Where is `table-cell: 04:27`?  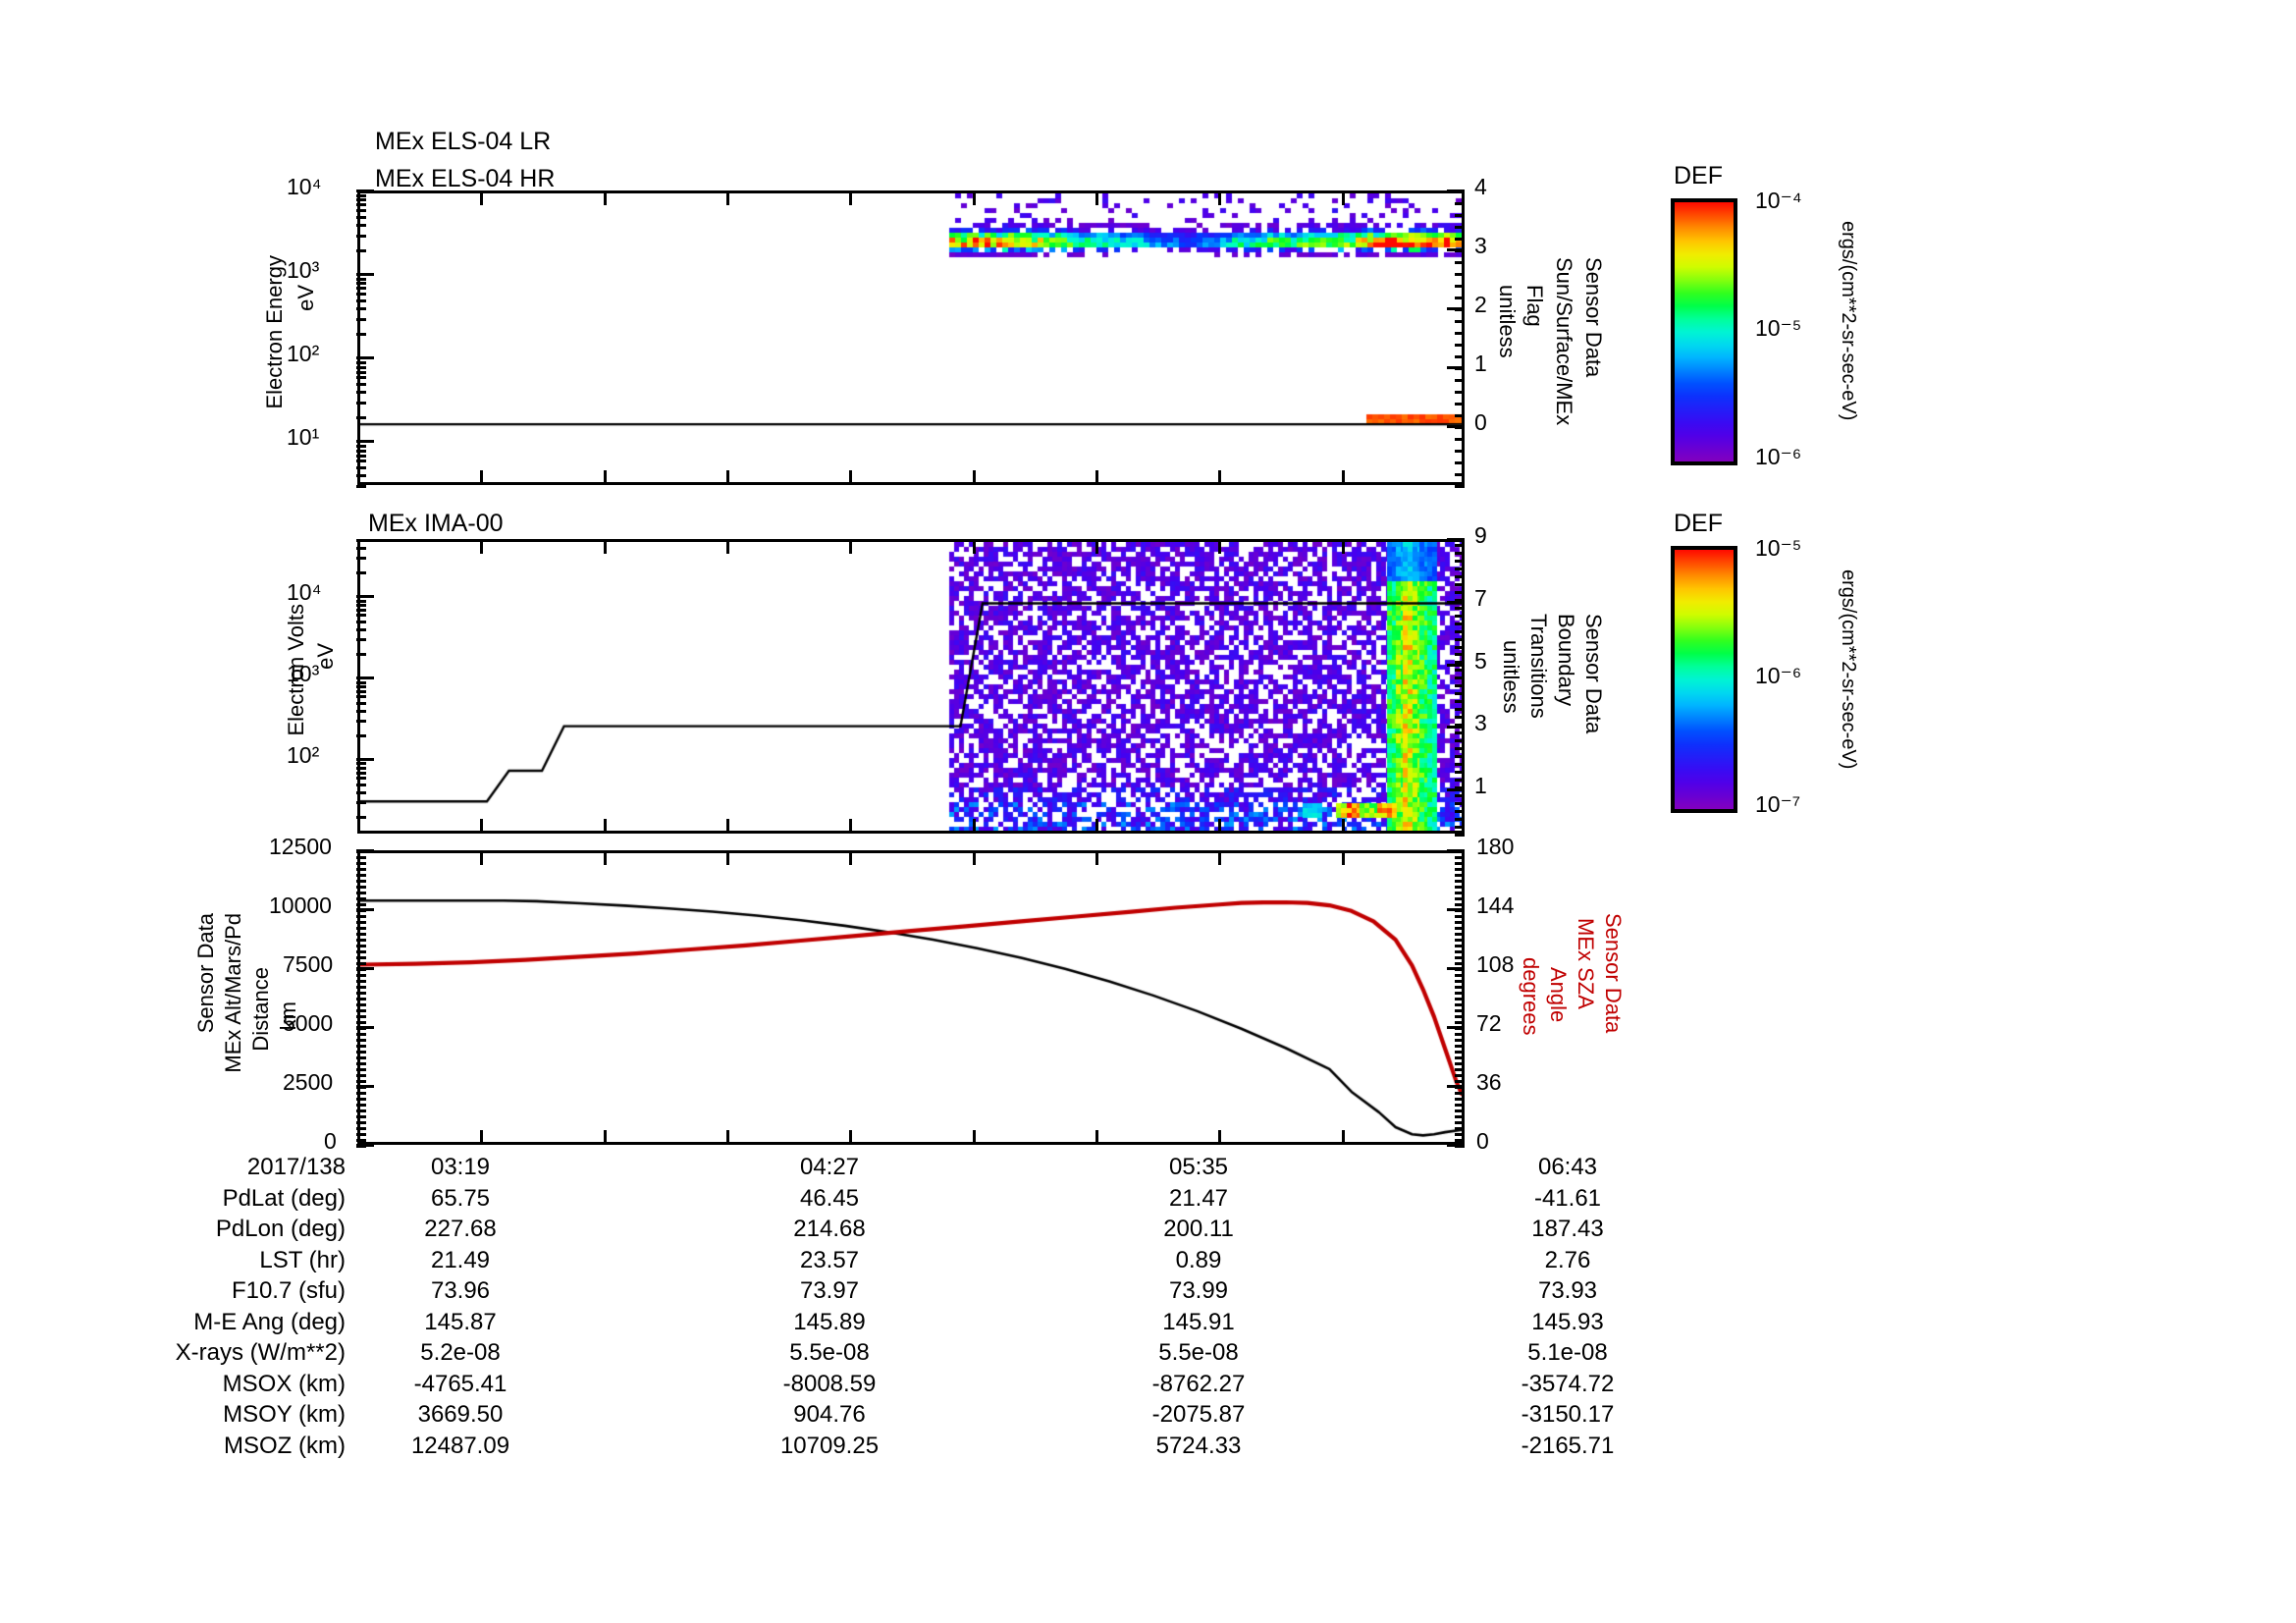 table-cell: 04:27 is located at coordinates (829, 1167).